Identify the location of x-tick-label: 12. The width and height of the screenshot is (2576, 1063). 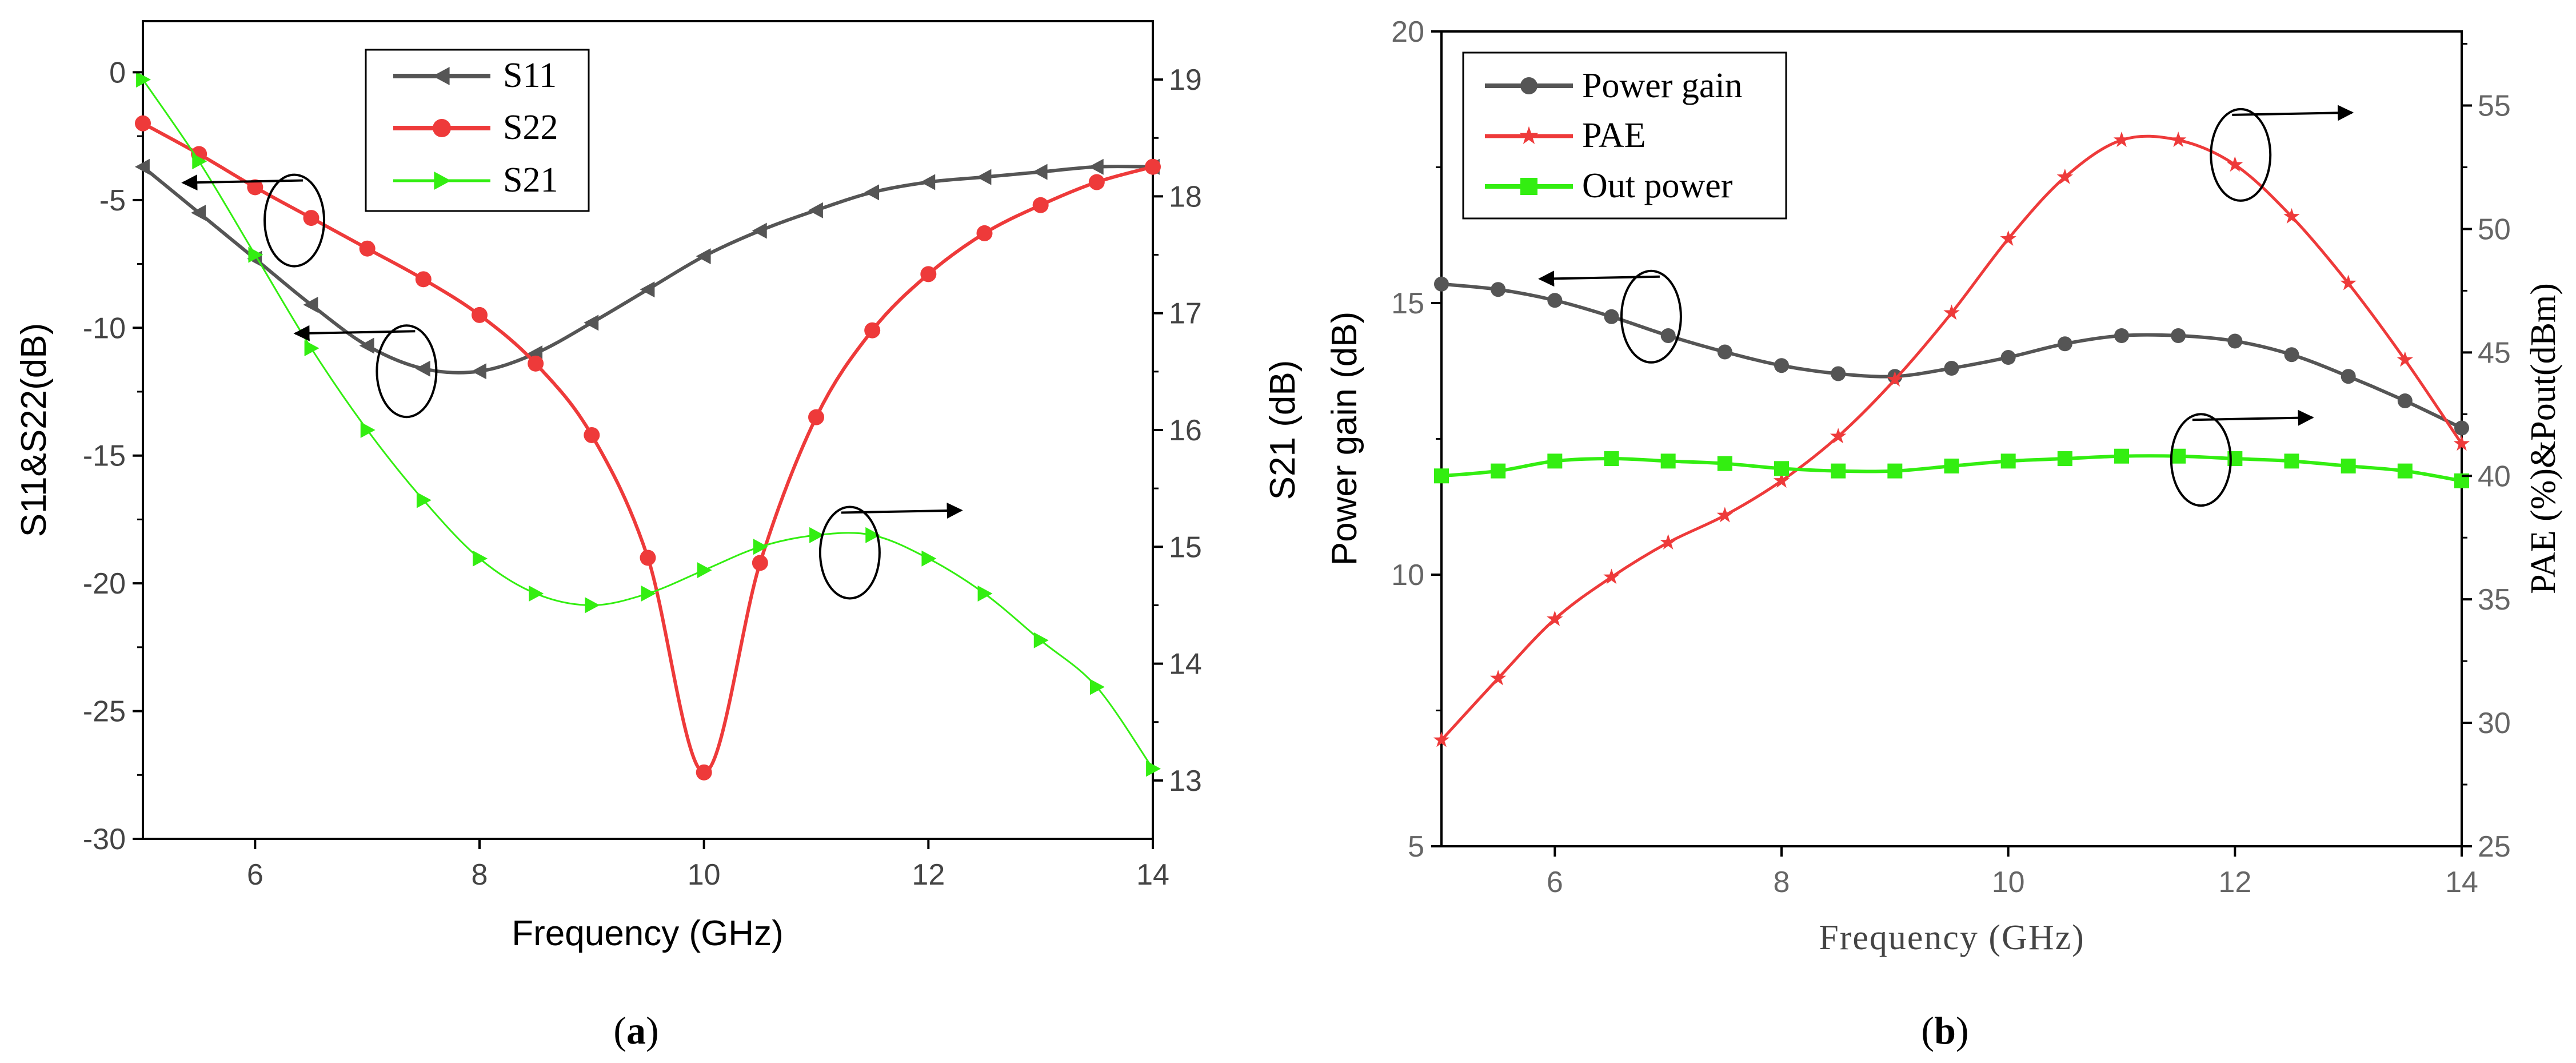
(2234, 882).